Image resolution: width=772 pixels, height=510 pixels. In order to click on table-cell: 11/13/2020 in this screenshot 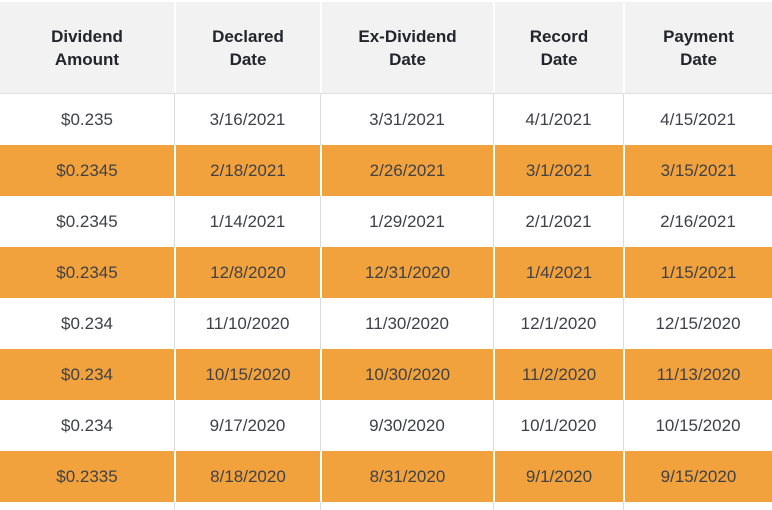, I will do `click(697, 374)`.